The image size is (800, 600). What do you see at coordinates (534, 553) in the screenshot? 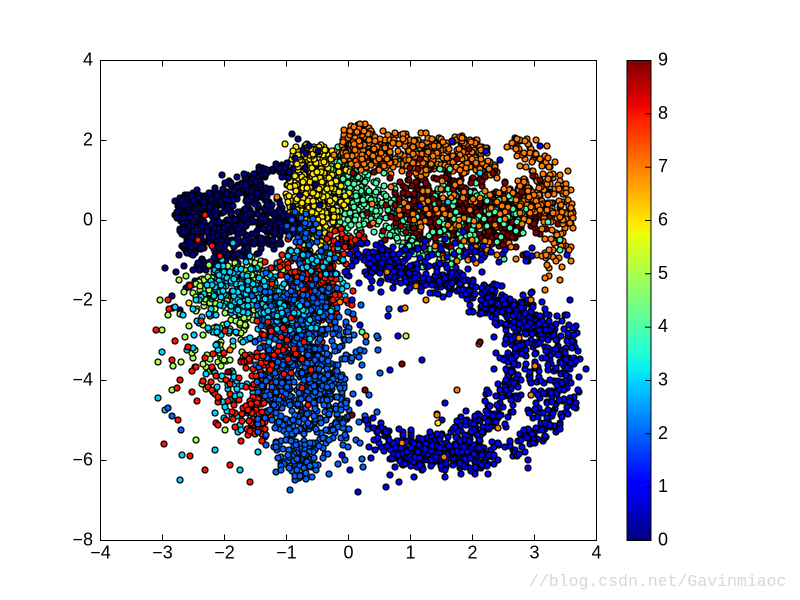
I see `svg-text: 3` at bounding box center [534, 553].